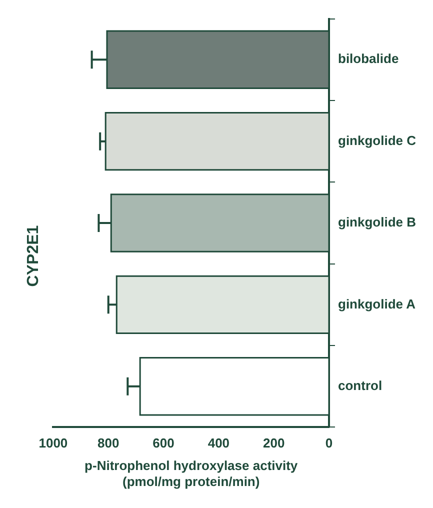 The height and width of the screenshot is (508, 433). Describe the element at coordinates (109, 443) in the screenshot. I see `x-tick-label: 800` at that location.